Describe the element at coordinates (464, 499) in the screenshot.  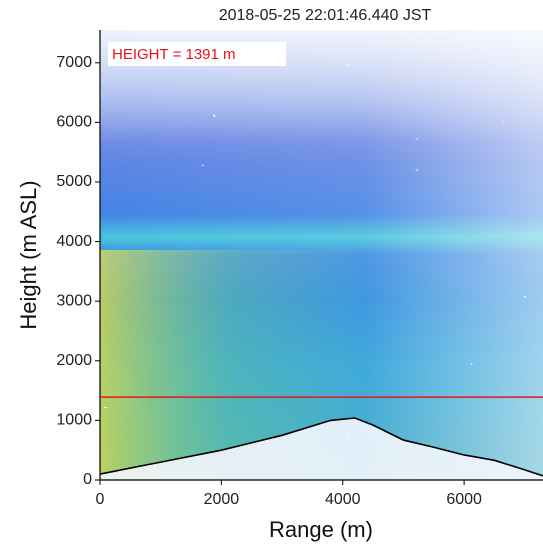
I see `x-tick-label: 6000` at that location.